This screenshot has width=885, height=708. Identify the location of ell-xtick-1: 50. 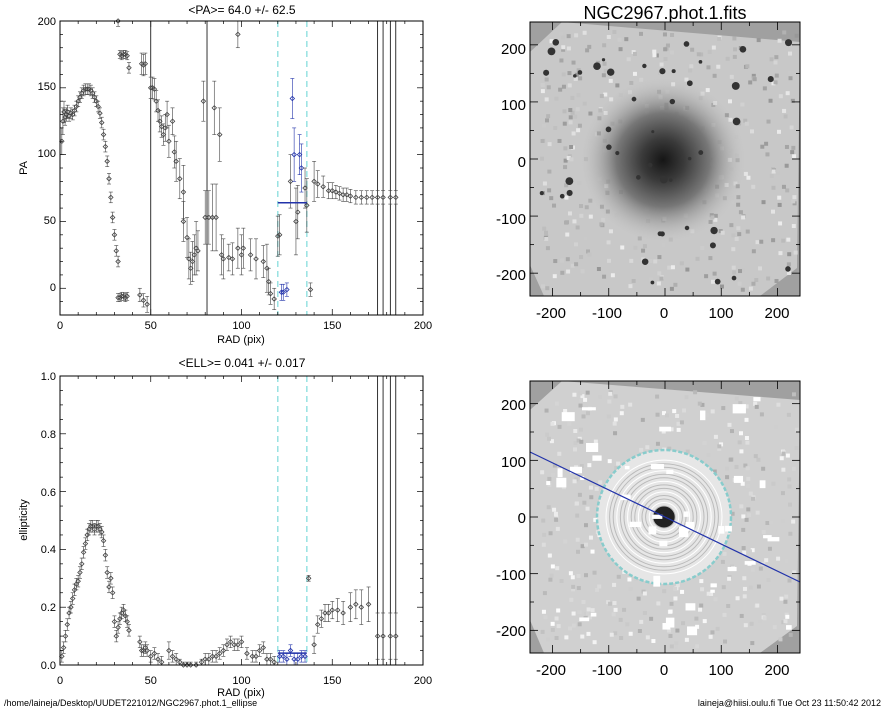
(151, 681).